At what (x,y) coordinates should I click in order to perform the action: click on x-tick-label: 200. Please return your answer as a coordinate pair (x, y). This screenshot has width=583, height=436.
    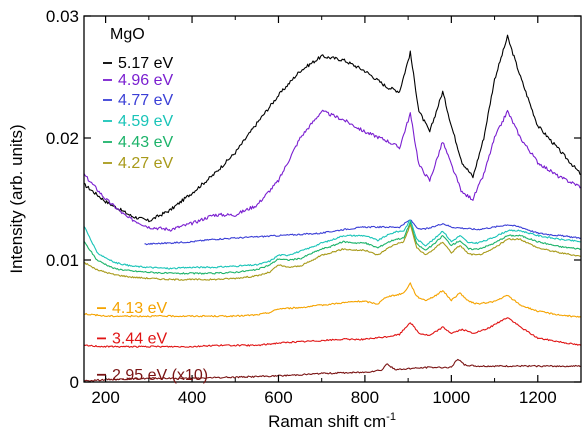
    Looking at the image, I should click on (105, 397).